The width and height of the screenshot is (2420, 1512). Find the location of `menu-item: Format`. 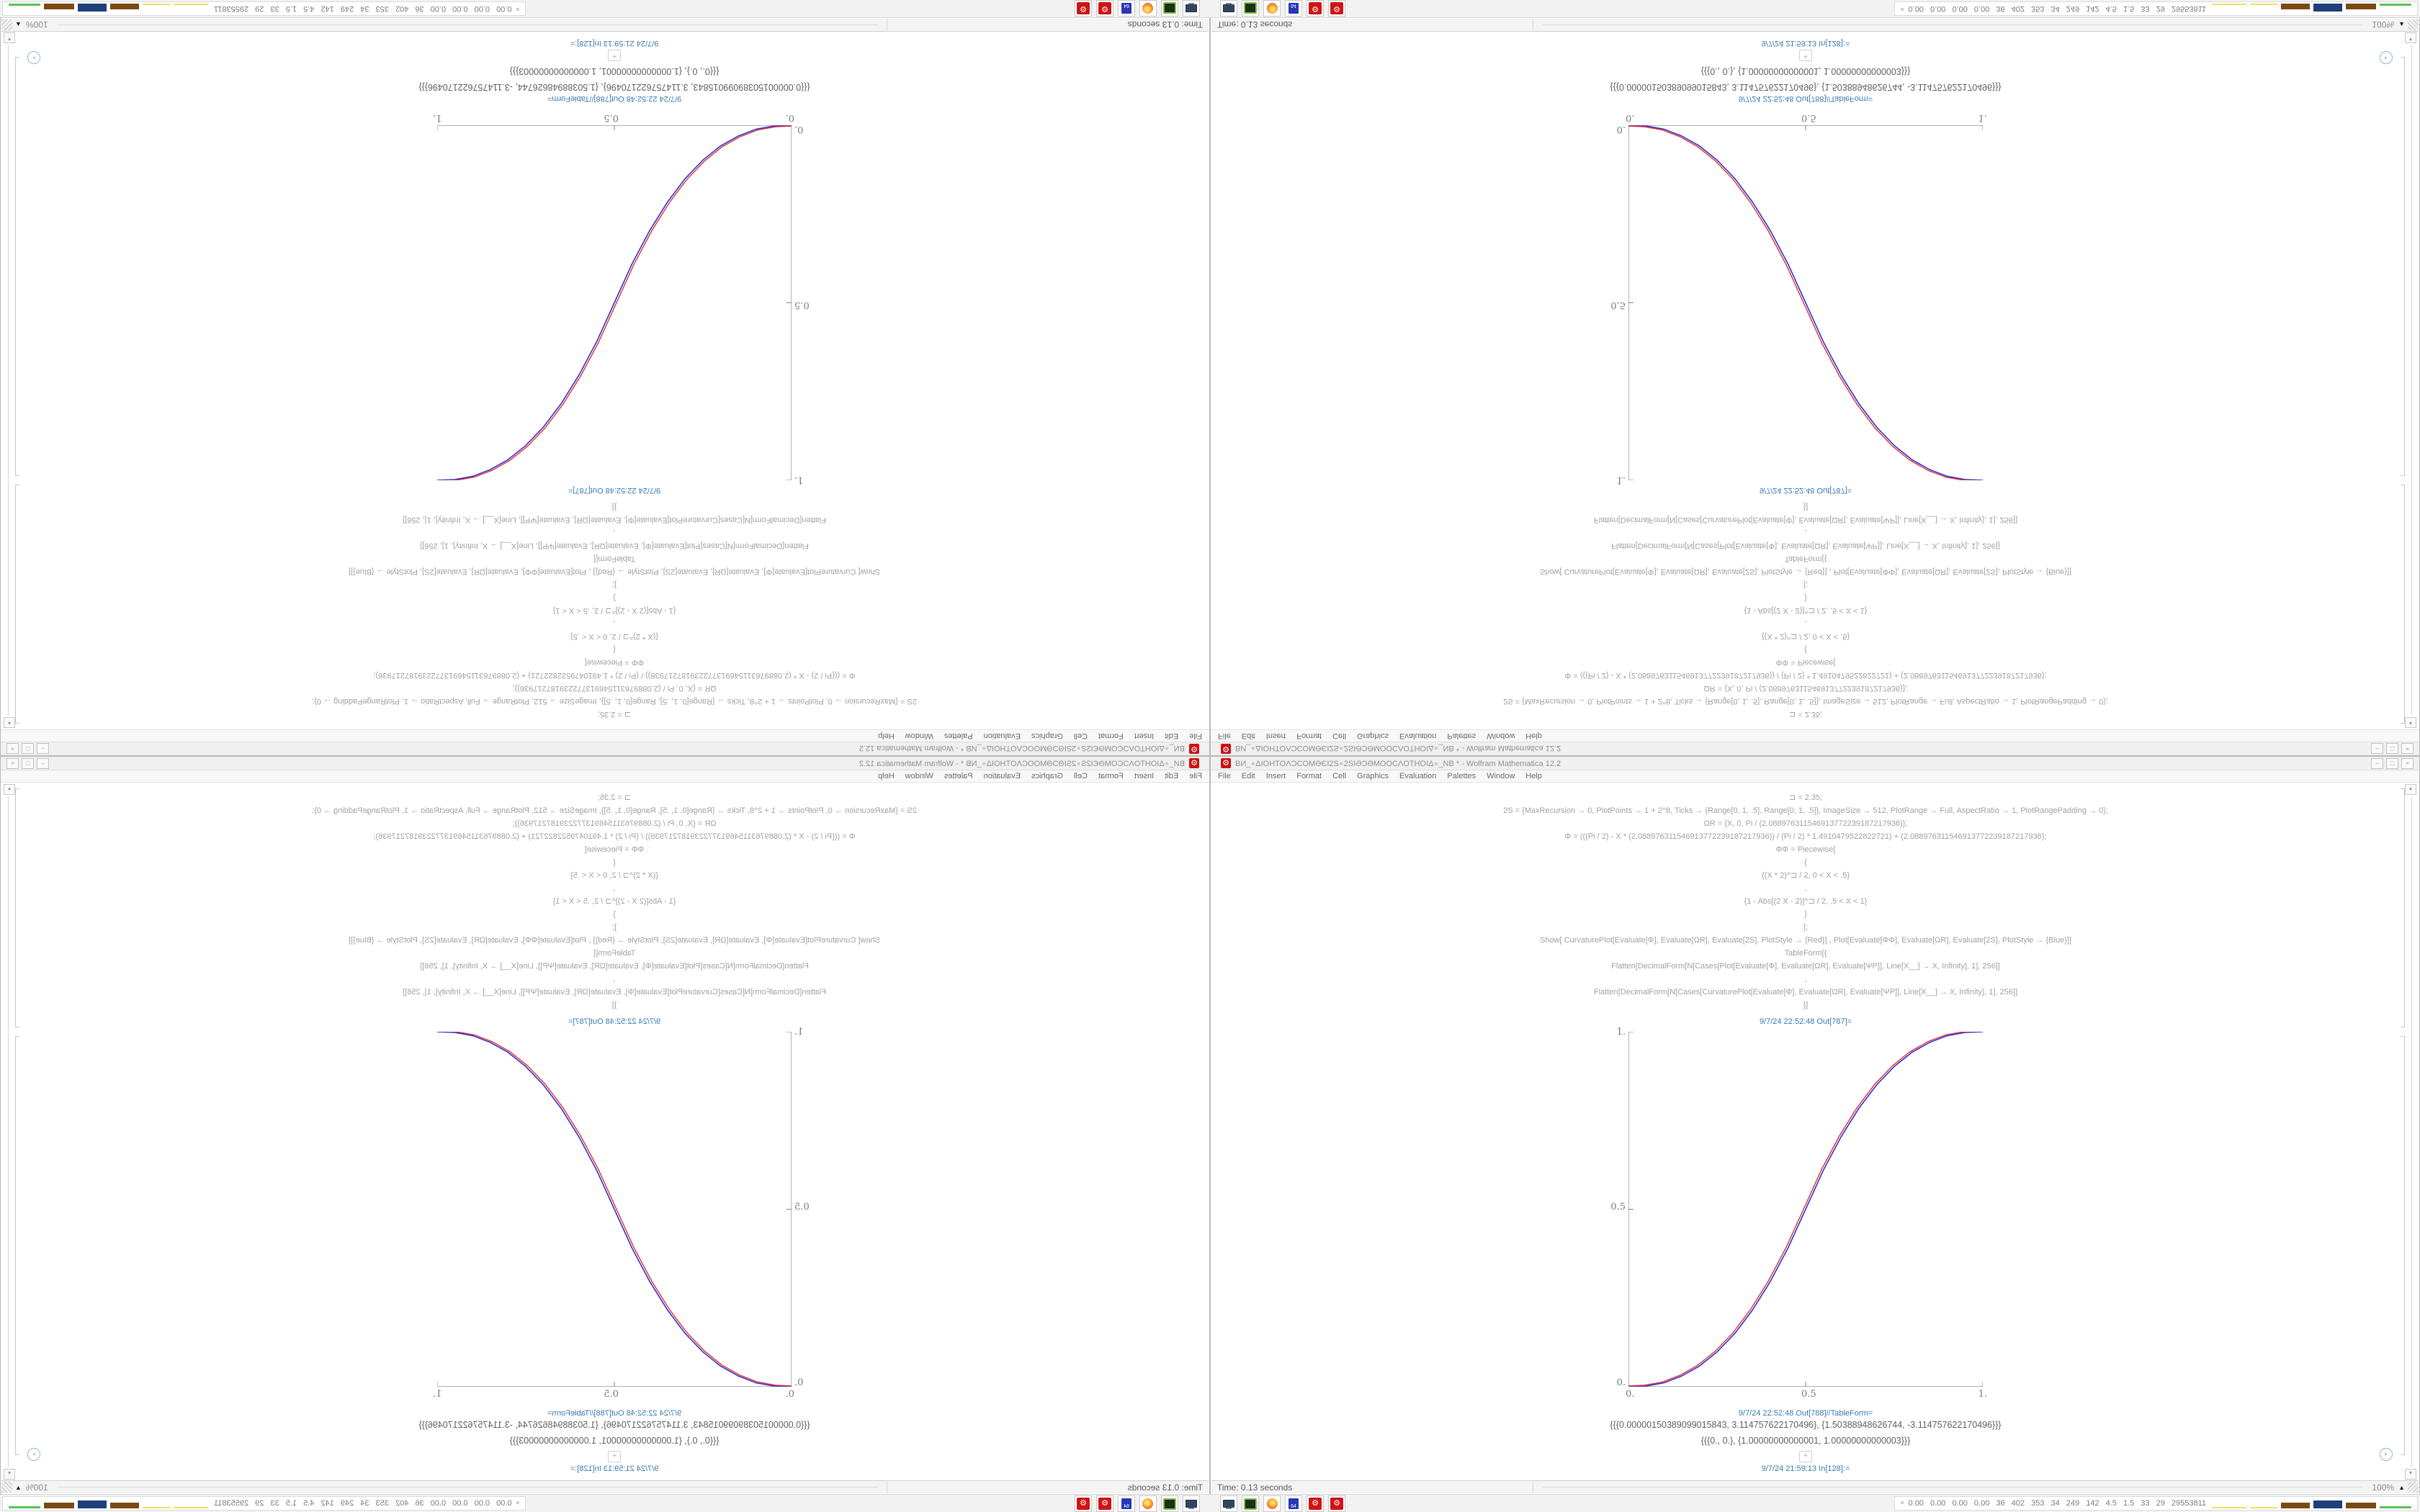

menu-item: Format is located at coordinates (1309, 776).